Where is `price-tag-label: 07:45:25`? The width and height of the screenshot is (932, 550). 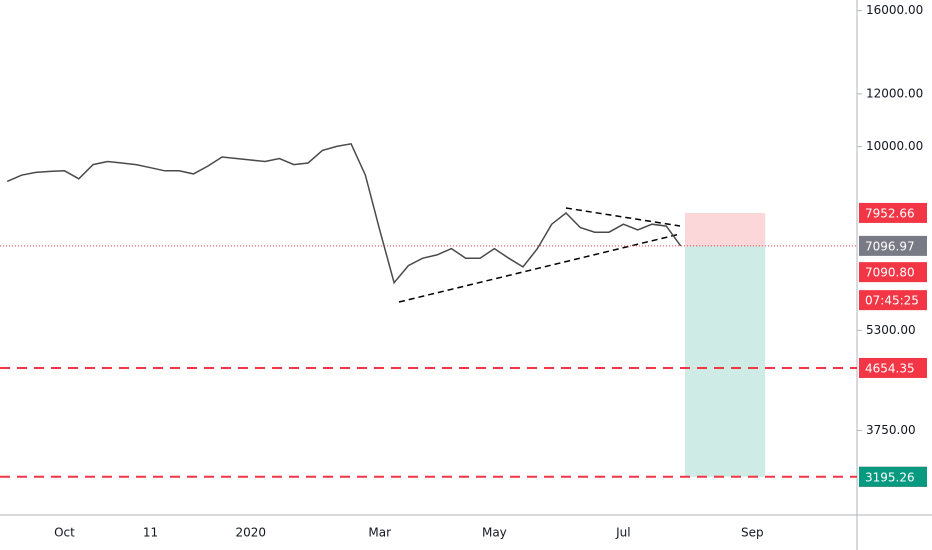
price-tag-label: 07:45:25 is located at coordinates (892, 301).